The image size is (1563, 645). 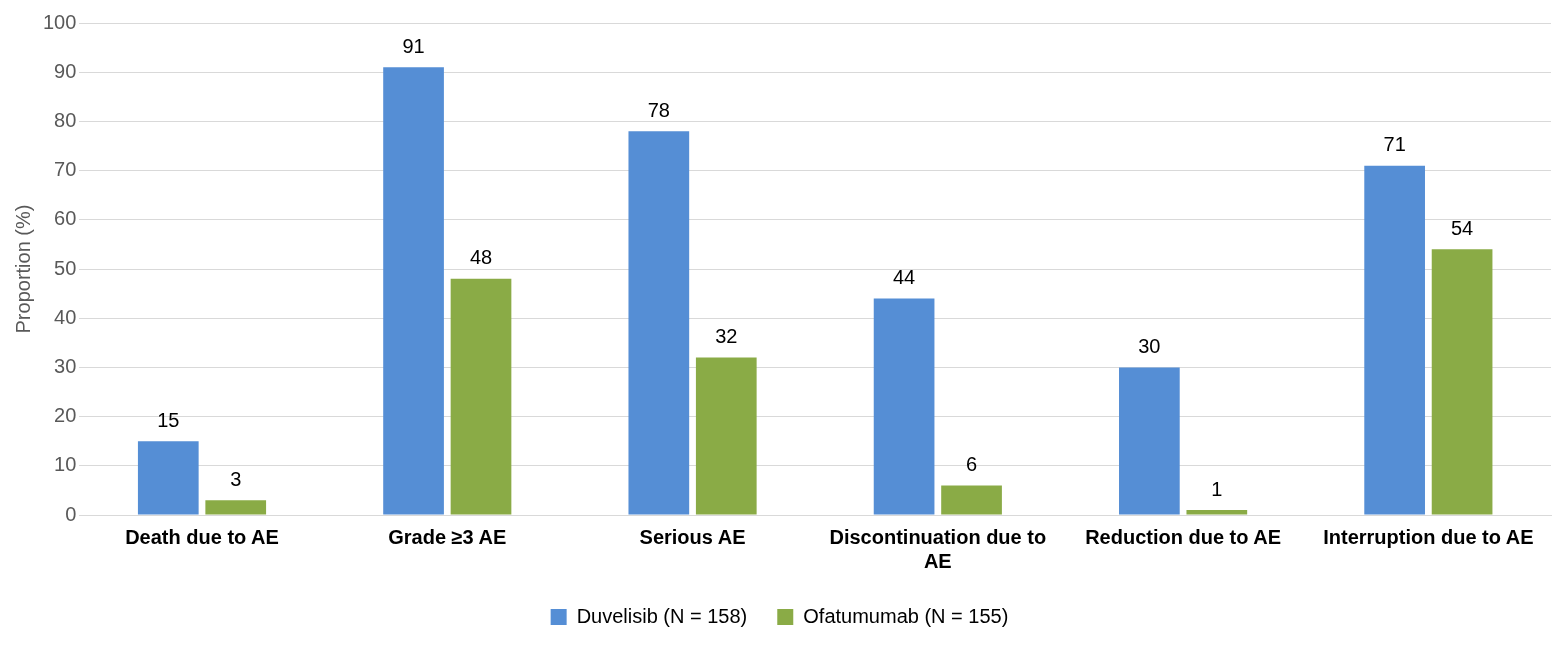 What do you see at coordinates (65, 169) in the screenshot?
I see `y-tick-label: 70` at bounding box center [65, 169].